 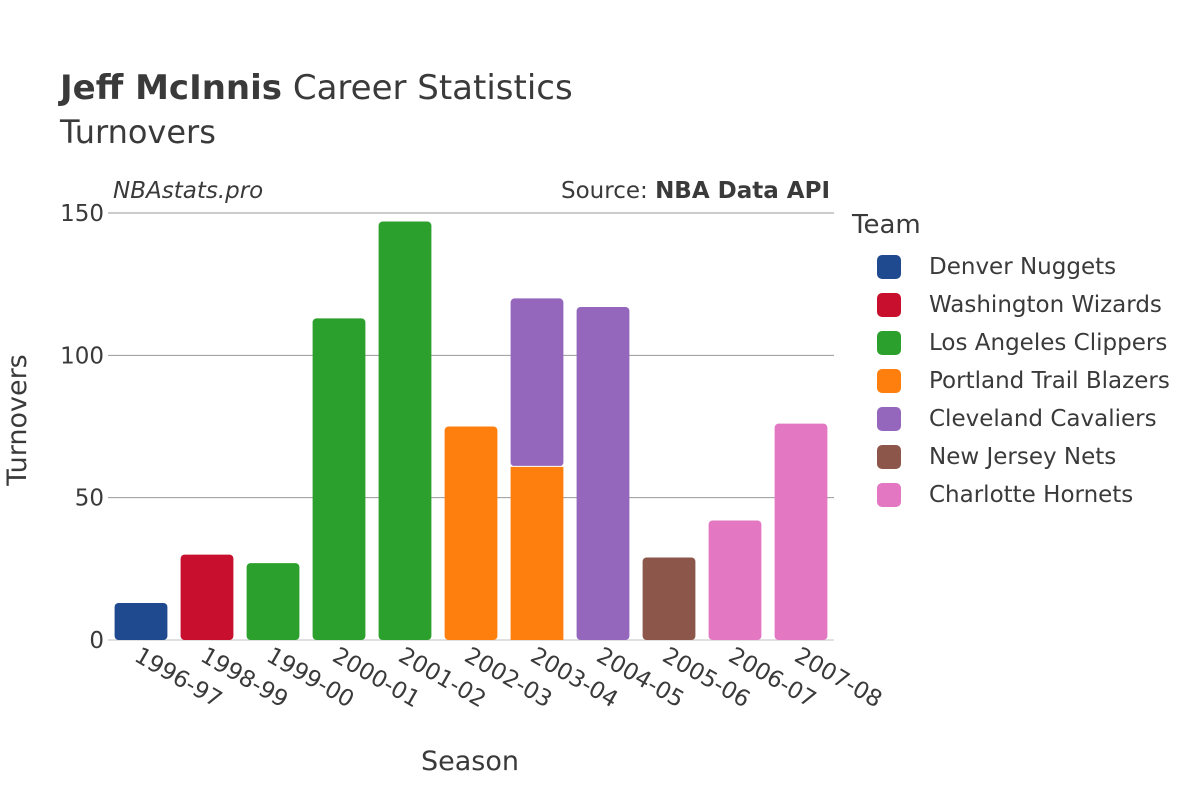 I want to click on source-label: Source: NBA Data API, so click(x=695, y=191).